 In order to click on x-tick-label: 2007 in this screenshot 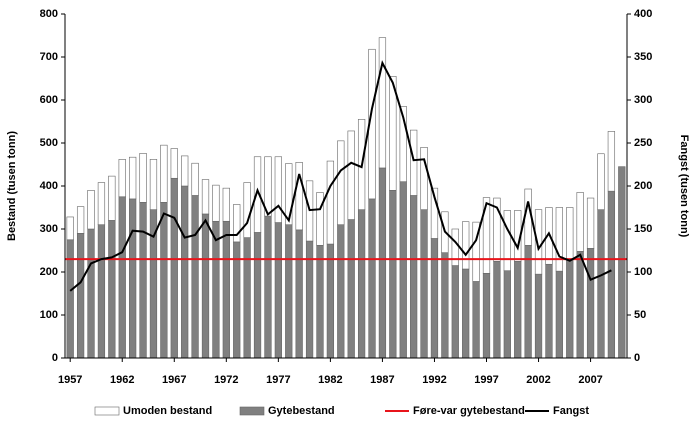, I will do `click(590, 380)`.